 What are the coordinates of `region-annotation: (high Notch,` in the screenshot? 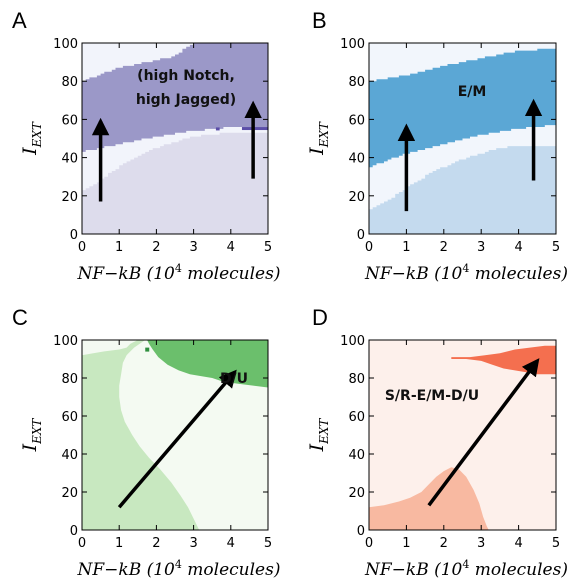 It's located at (186, 76).